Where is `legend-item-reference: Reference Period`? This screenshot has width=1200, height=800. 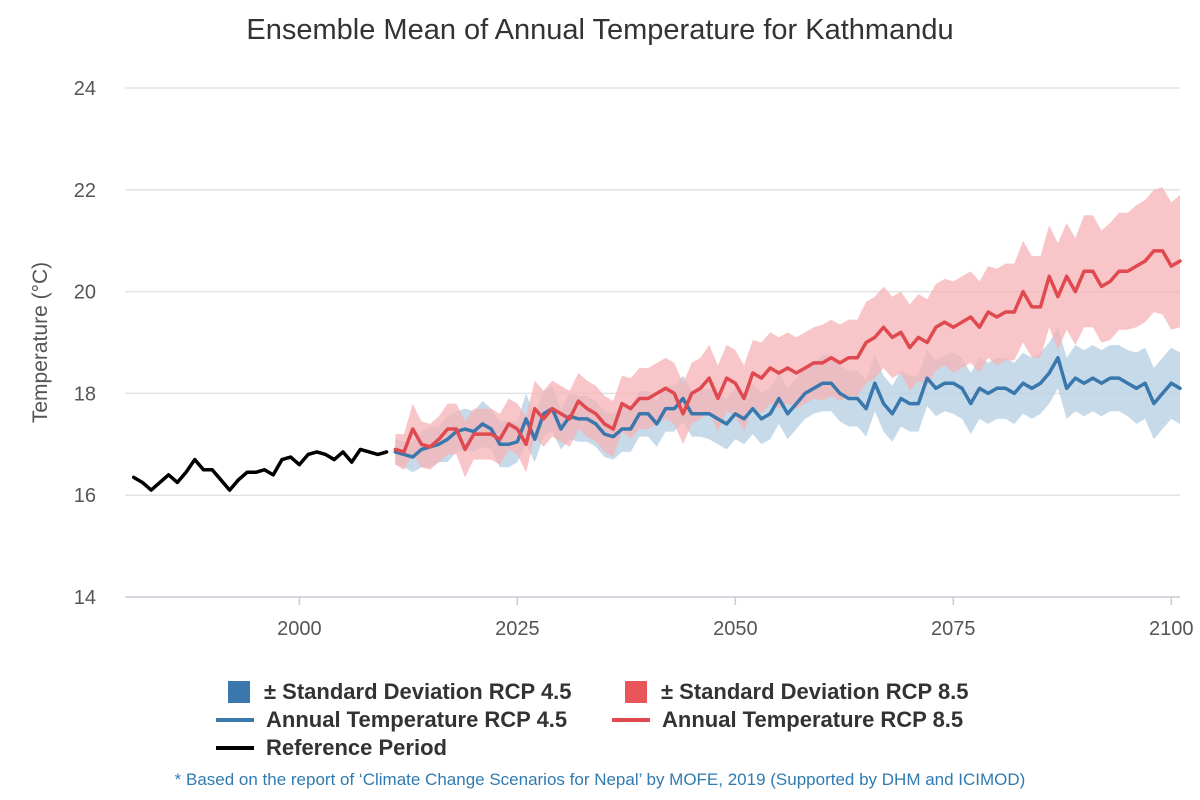 legend-item-reference: Reference Period is located at coordinates (331, 748).